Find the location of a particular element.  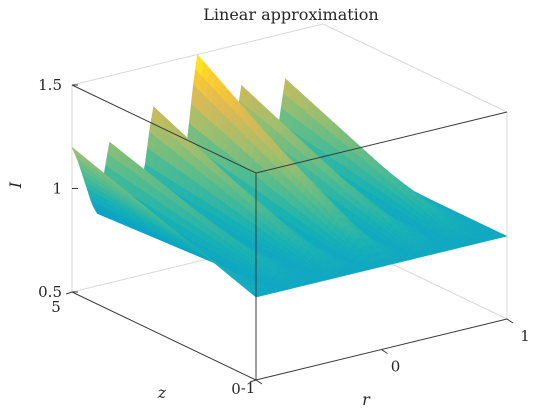

z-tick-label: 0.5 is located at coordinates (50, 292).